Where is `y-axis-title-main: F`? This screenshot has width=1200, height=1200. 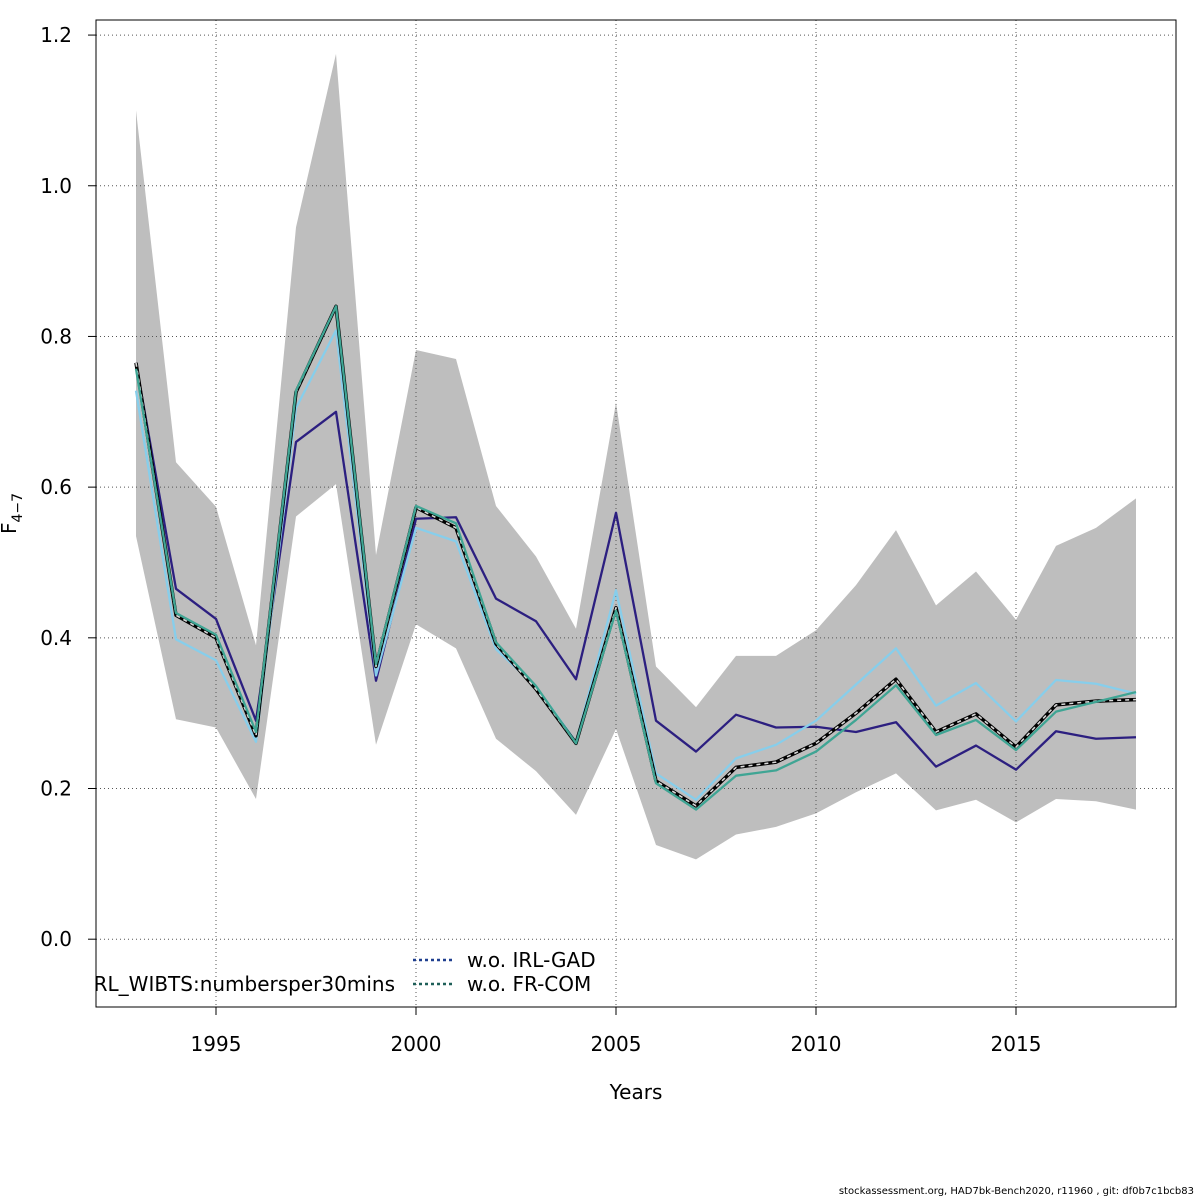
y-axis-title-main: F is located at coordinates (10, 529).